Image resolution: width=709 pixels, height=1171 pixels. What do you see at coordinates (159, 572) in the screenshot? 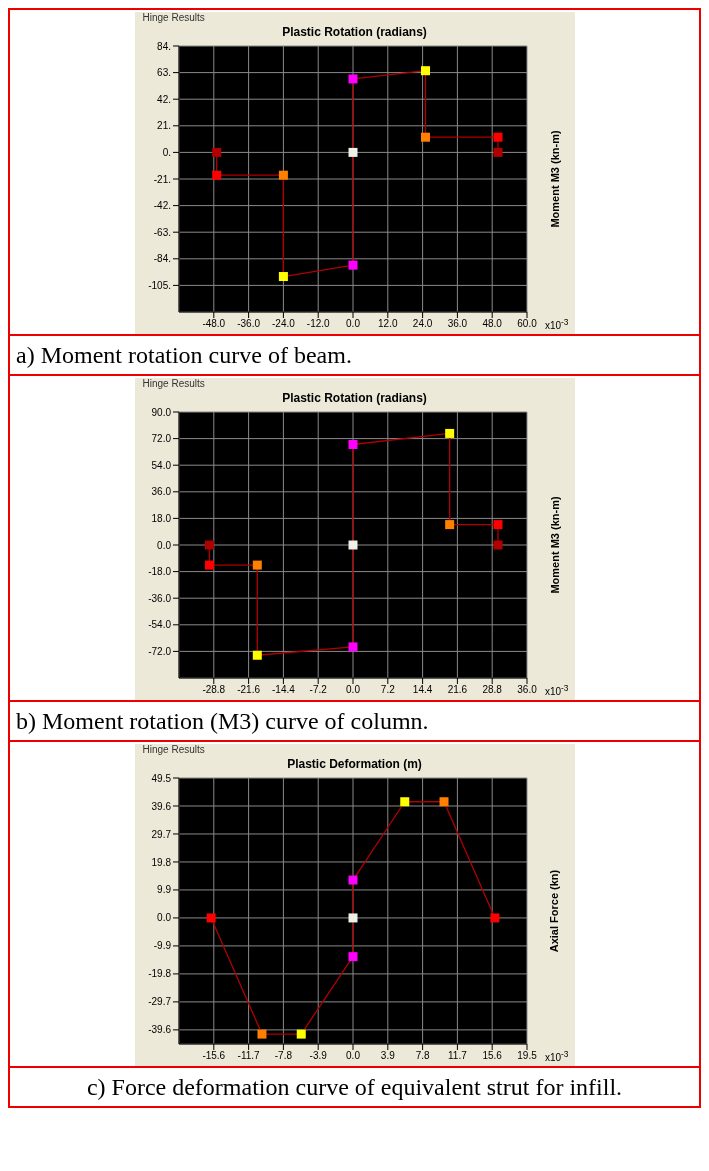
I see `y-tick-label: -18.0` at bounding box center [159, 572].